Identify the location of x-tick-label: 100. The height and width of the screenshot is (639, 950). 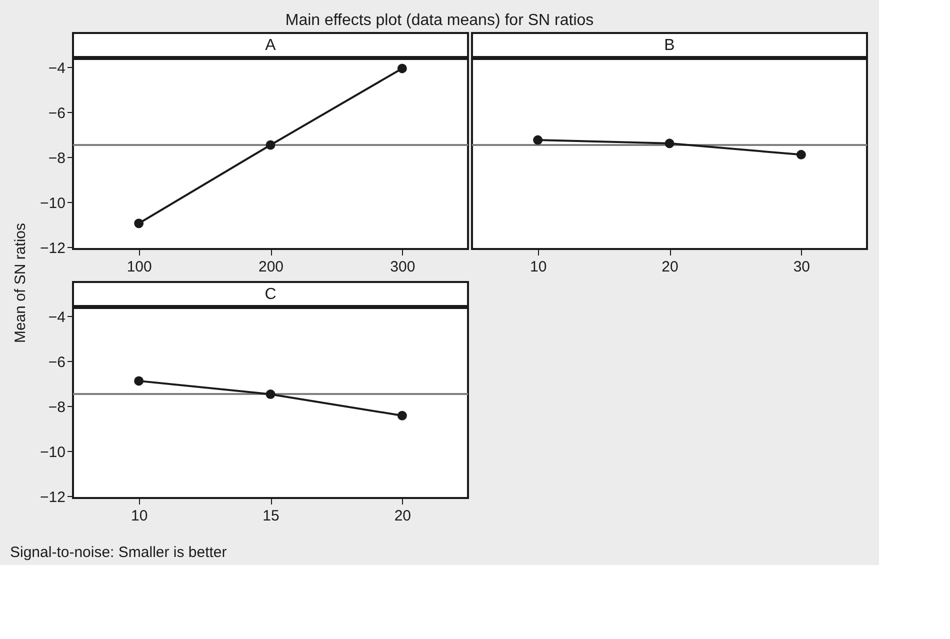
(139, 267).